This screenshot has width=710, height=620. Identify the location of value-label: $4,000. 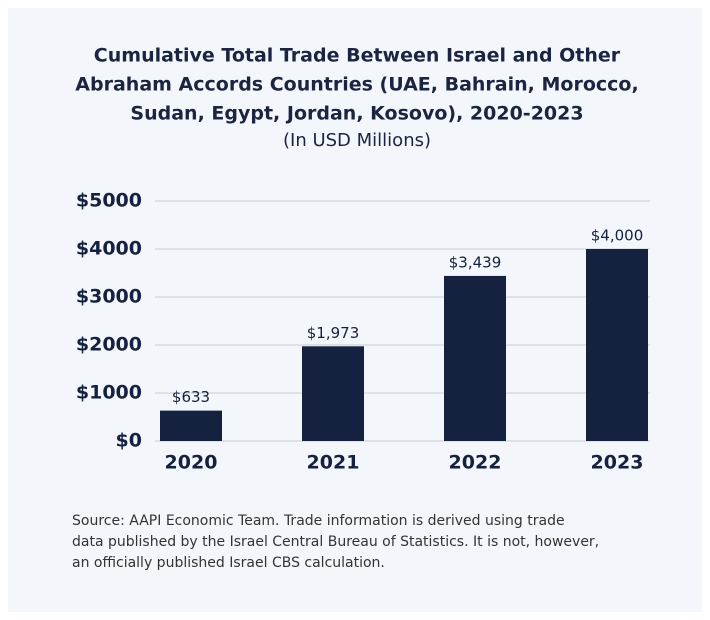
(617, 236).